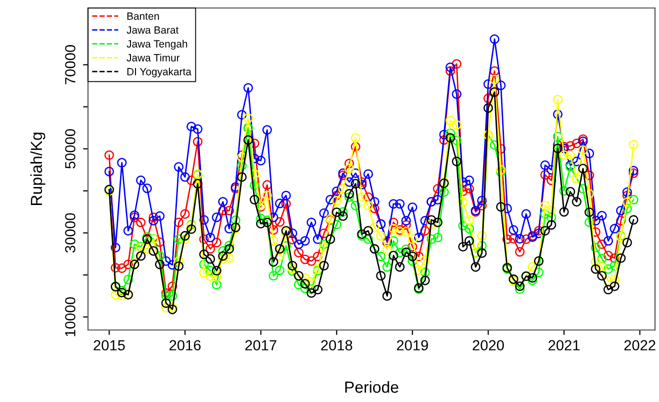 This screenshot has width=659, height=402. Describe the element at coordinates (157, 45) in the screenshot. I see `legend-label: Jawa Tengah` at that location.